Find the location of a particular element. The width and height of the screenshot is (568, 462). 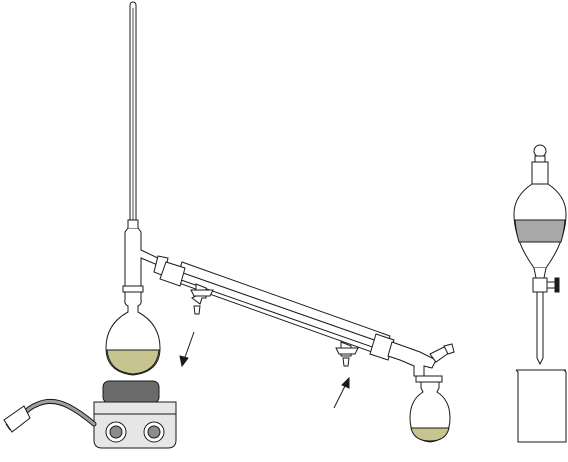

hot-plate-knob-left is located at coordinates (116, 432).